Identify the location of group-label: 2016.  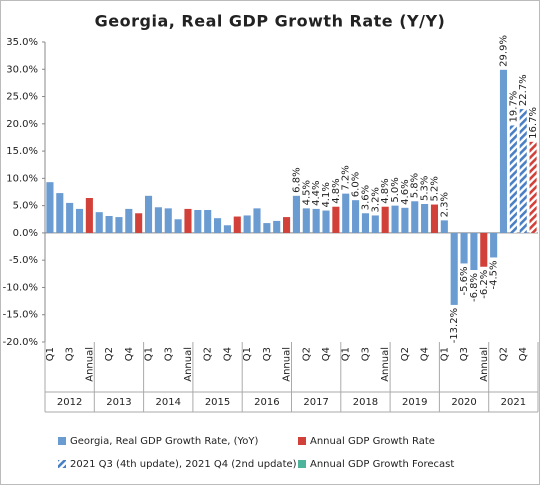
(266, 402).